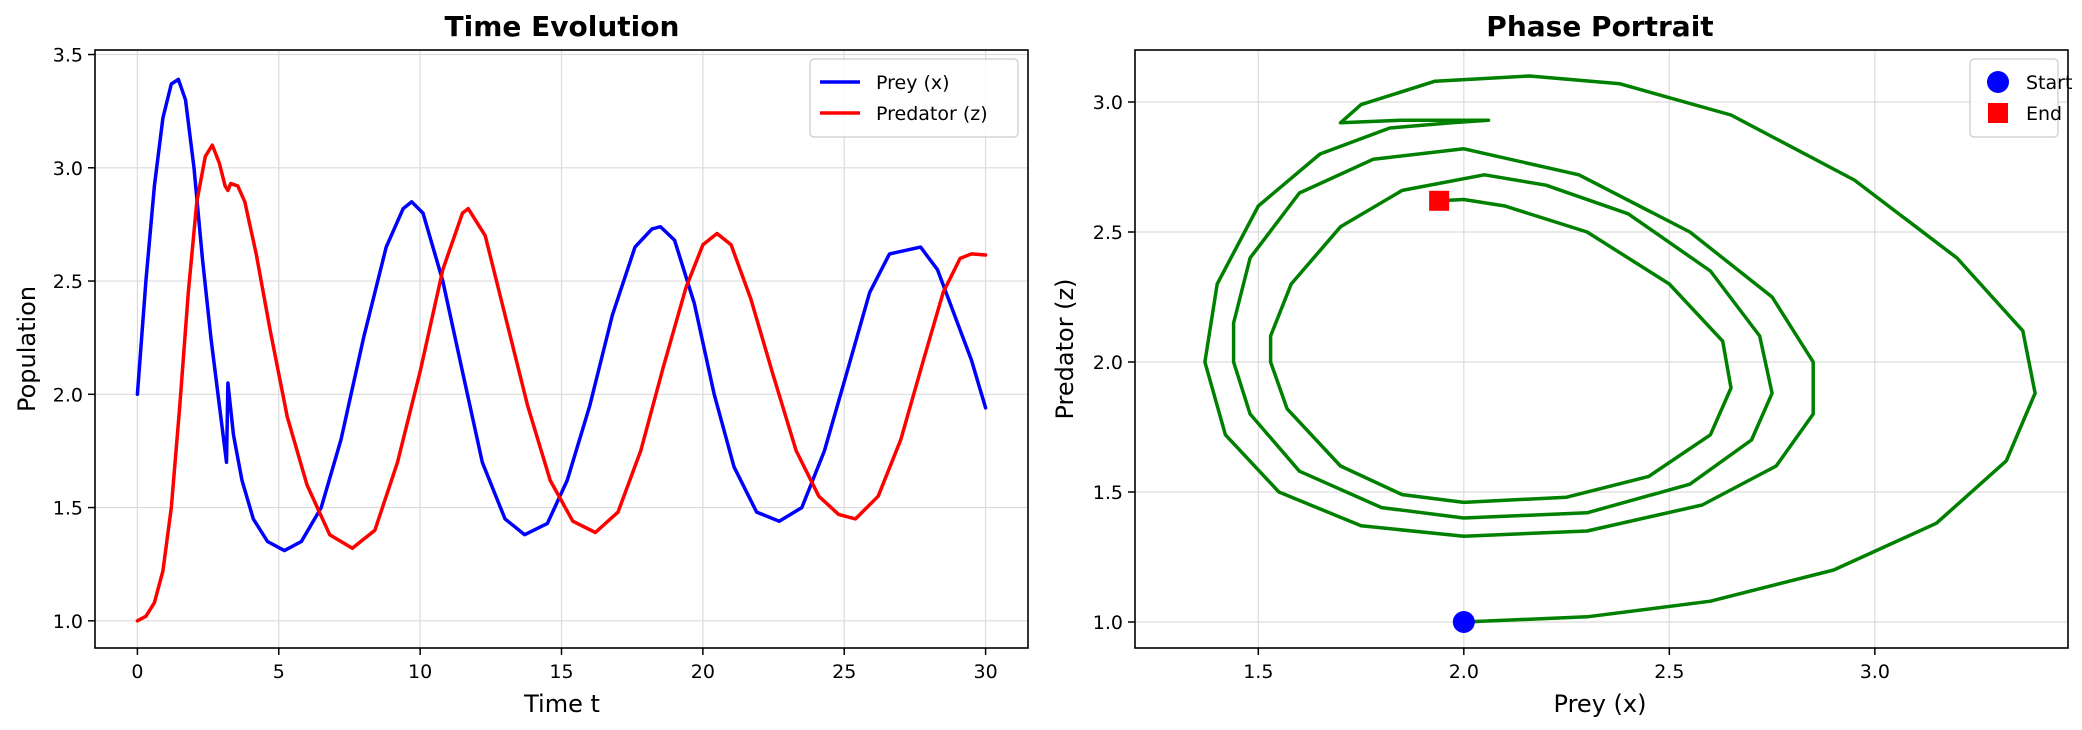  Describe the element at coordinates (137, 672) in the screenshot. I see `x-tick-label: 0` at that location.